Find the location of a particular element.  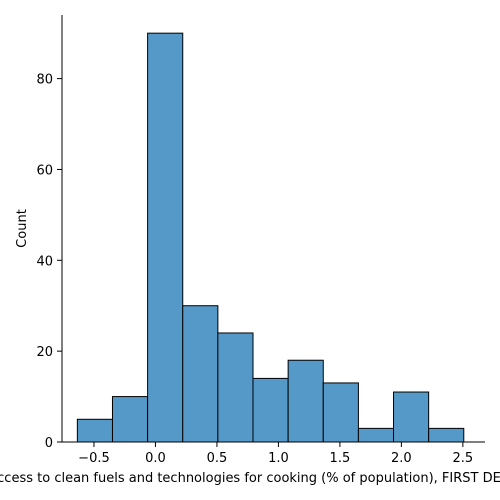

y-tick-label: 80 is located at coordinates (44, 80).